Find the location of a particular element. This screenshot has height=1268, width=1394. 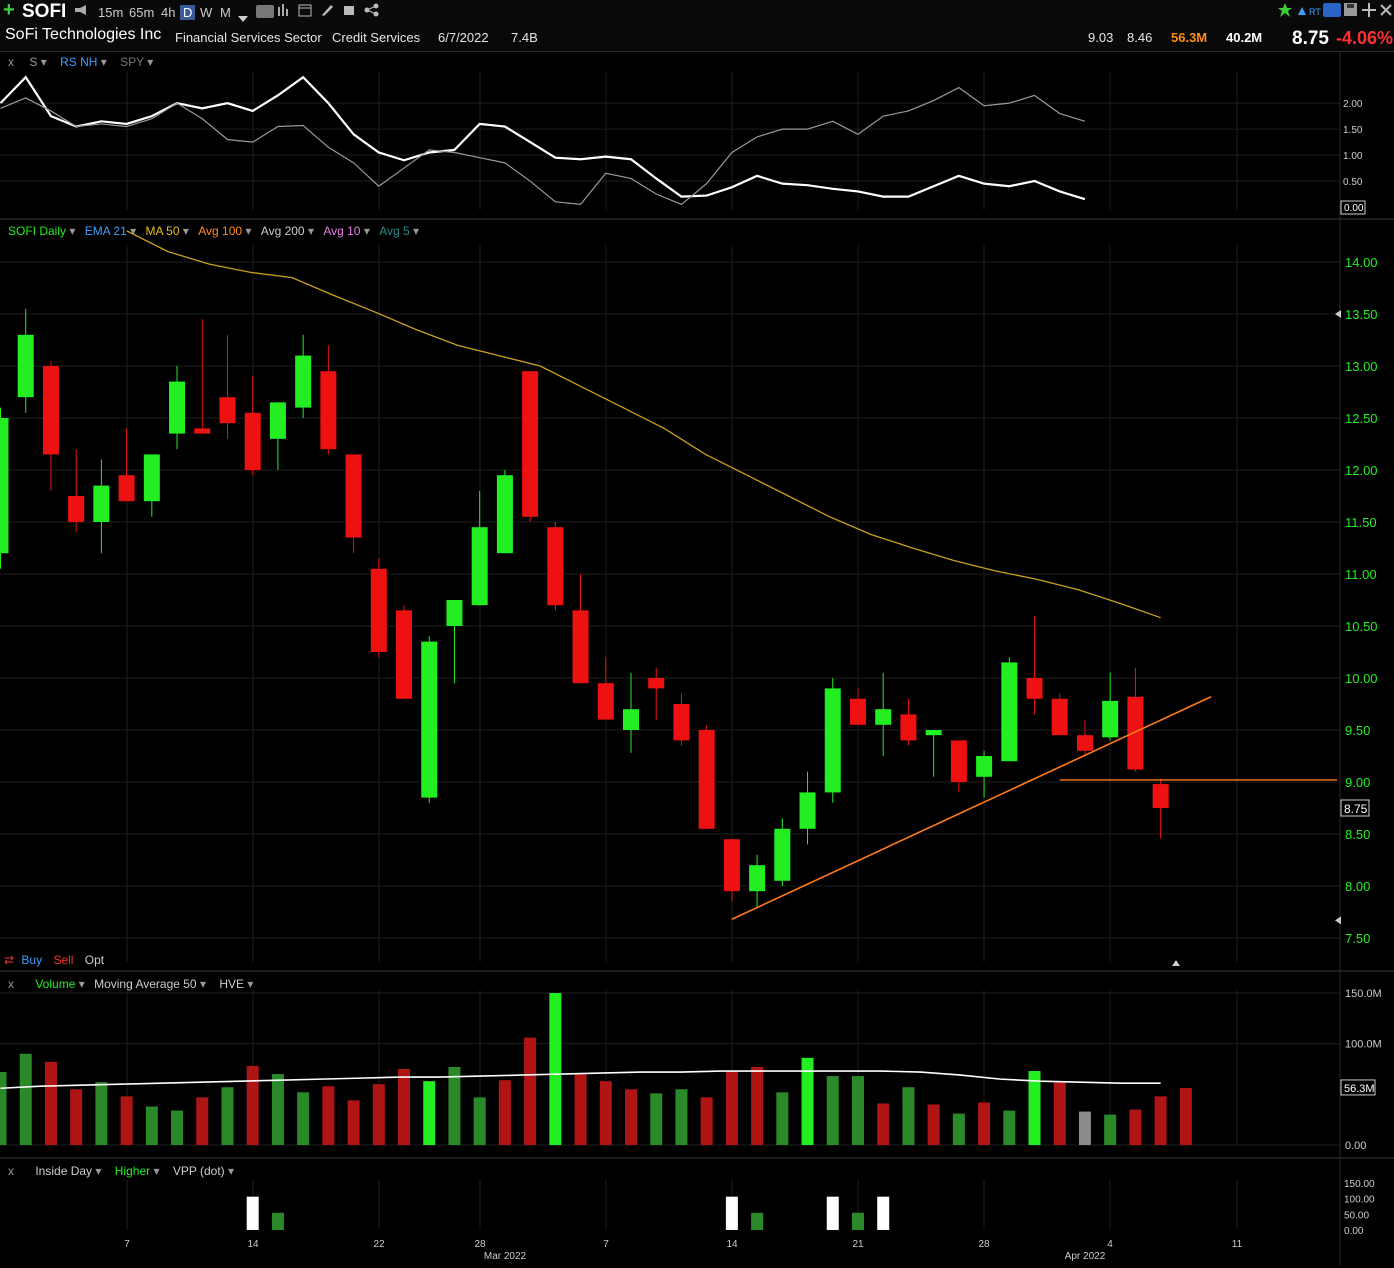

legend-inside-day: Inside Day is located at coordinates (64, 1171).